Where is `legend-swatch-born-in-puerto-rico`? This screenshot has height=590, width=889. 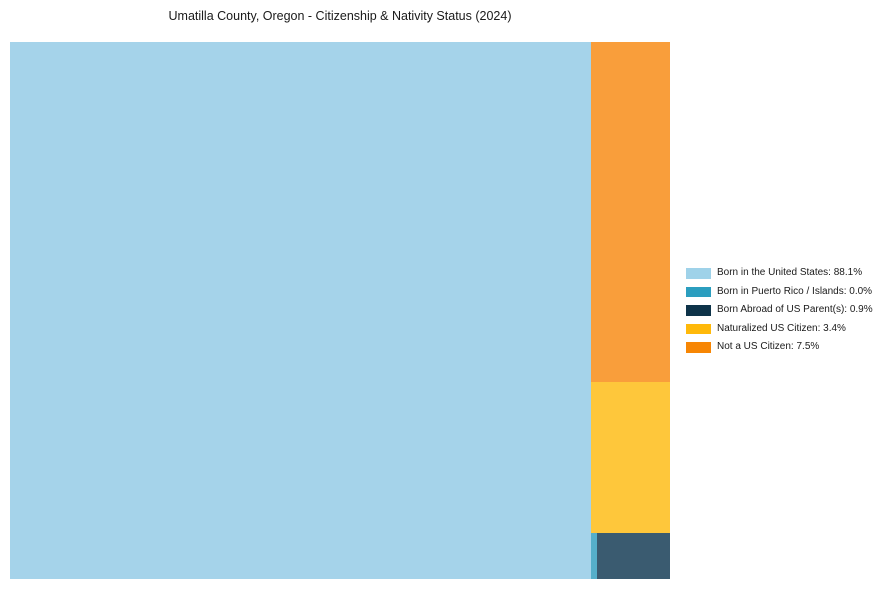
legend-swatch-born-in-puerto-rico is located at coordinates (698, 291).